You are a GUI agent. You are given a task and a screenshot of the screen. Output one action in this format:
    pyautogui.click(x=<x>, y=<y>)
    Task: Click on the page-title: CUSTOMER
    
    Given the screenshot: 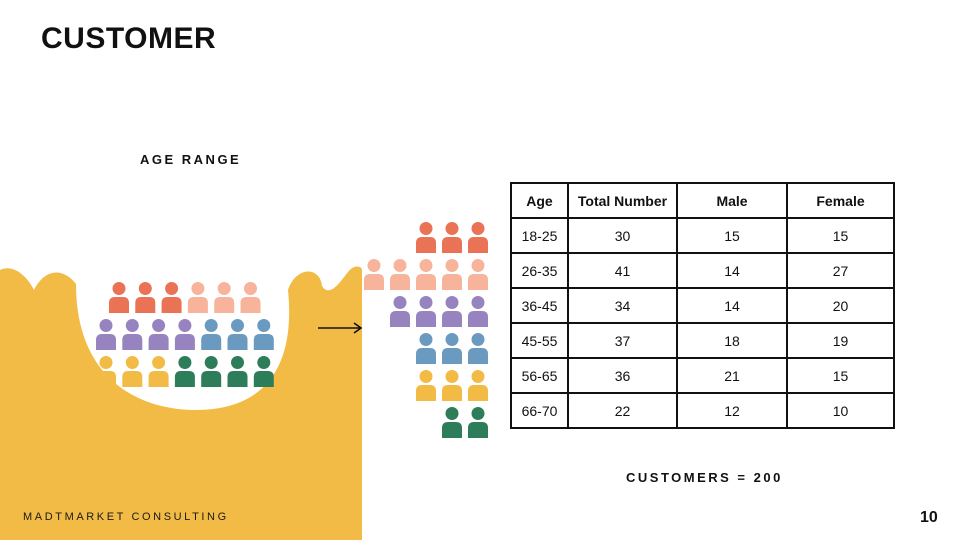 What is the action you would take?
    pyautogui.click(x=129, y=38)
    